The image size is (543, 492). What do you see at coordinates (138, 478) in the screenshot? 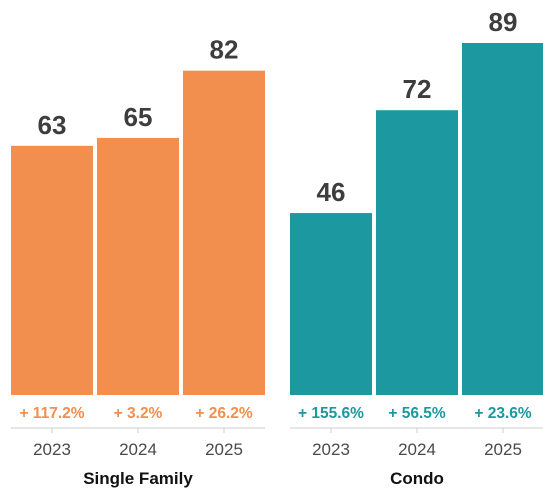
I see `group-label: Single Family` at bounding box center [138, 478].